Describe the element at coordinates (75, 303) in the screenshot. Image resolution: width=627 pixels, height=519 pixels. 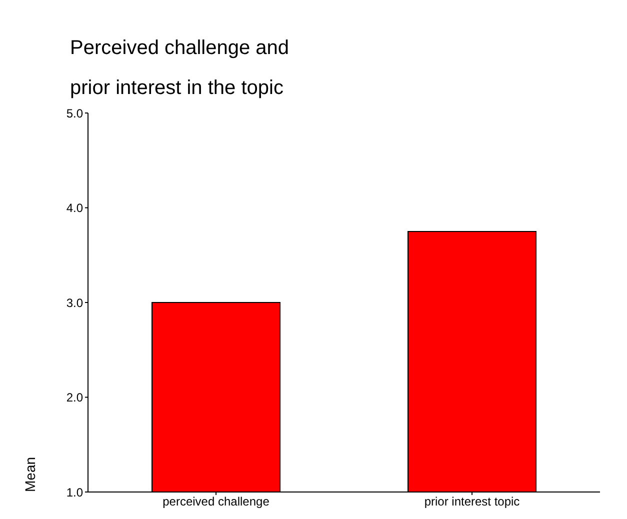
I see `y-tick-label: 3.0` at that location.